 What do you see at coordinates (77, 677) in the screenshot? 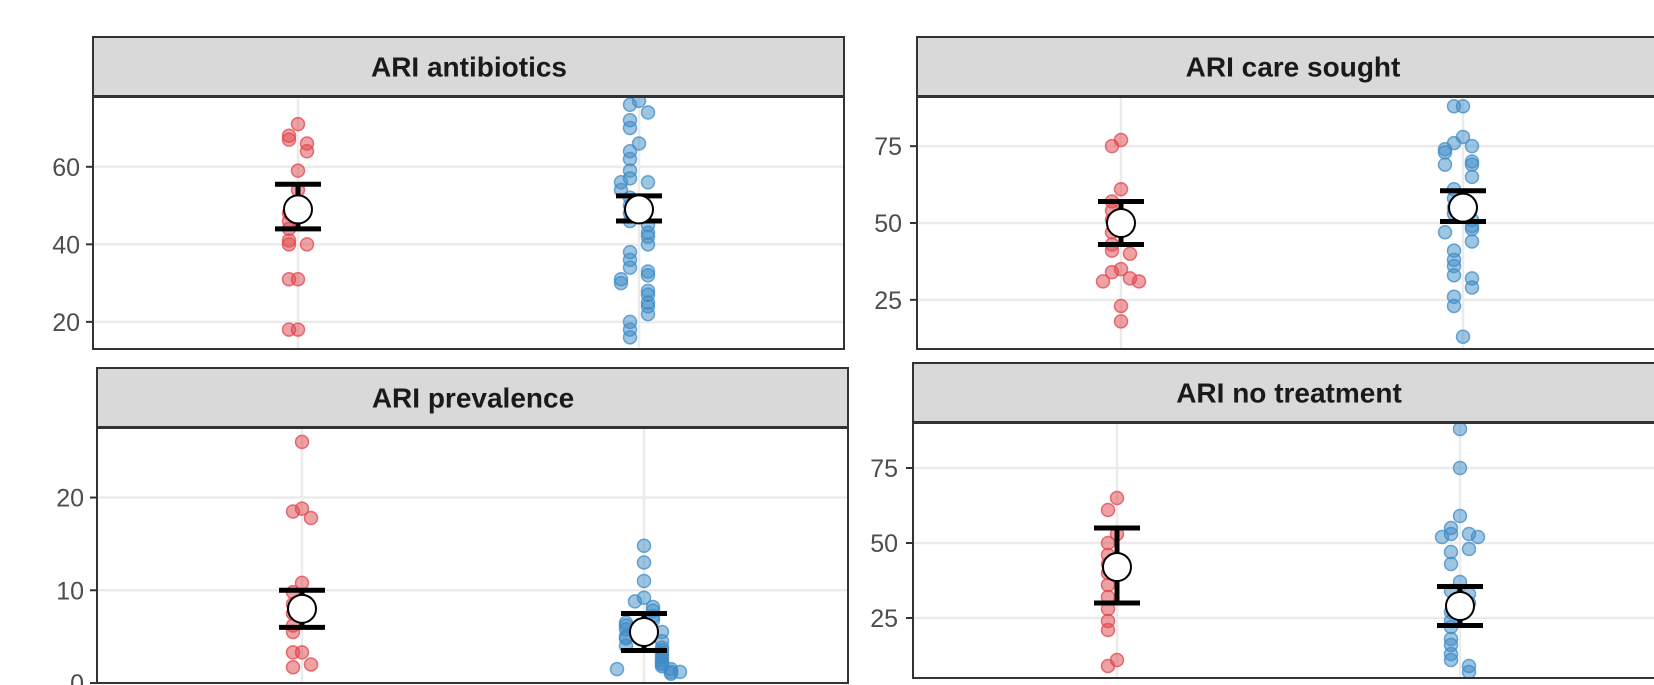
I see `y-tick-label: 0` at bounding box center [77, 677].